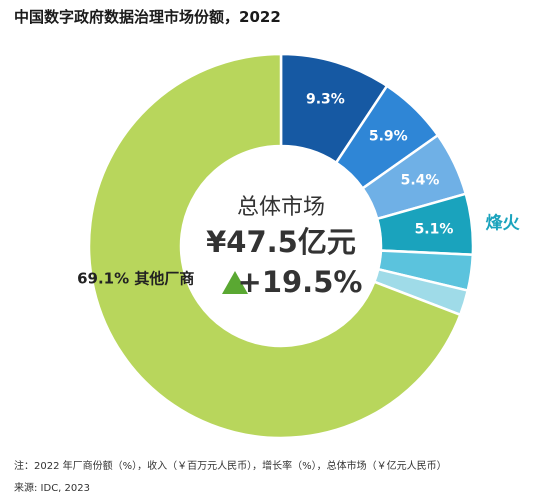 This screenshot has width=540, height=502. What do you see at coordinates (147, 17) in the screenshot?
I see `chart-title: 中国数字政府数据治理市场份额，2022` at bounding box center [147, 17].